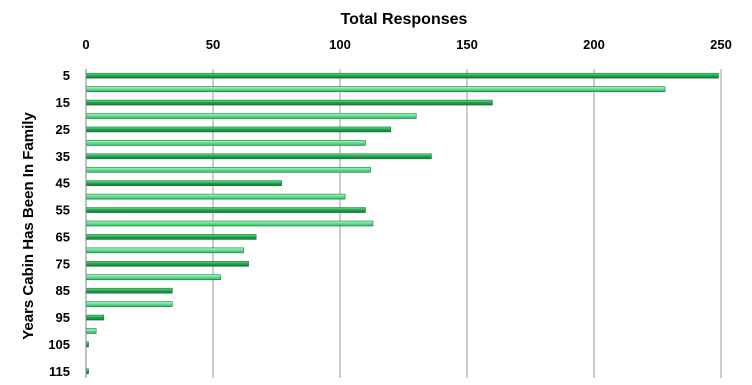 The image size is (752, 385). Describe the element at coordinates (213, 44) in the screenshot. I see `x-tick-label: 50` at that location.